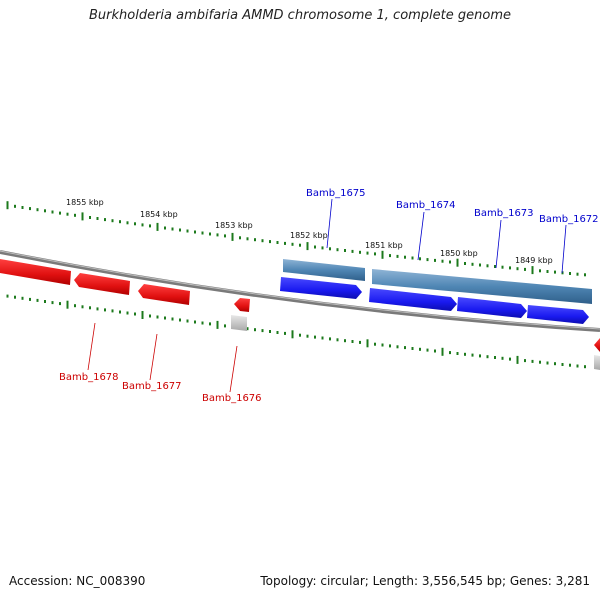 Image resolution: width=600 pixels, height=600 pixels. I want to click on gene-label-bamb-1678: Bamb_1678, so click(89, 377).